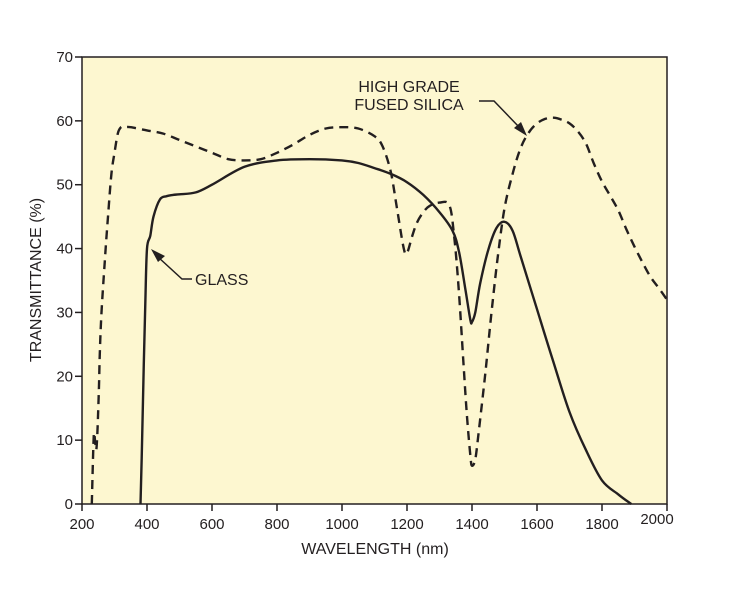 Image resolution: width=732 pixels, height=600 pixels. Describe the element at coordinates (471, 524) in the screenshot. I see `x-tick-label: 1400` at that location.